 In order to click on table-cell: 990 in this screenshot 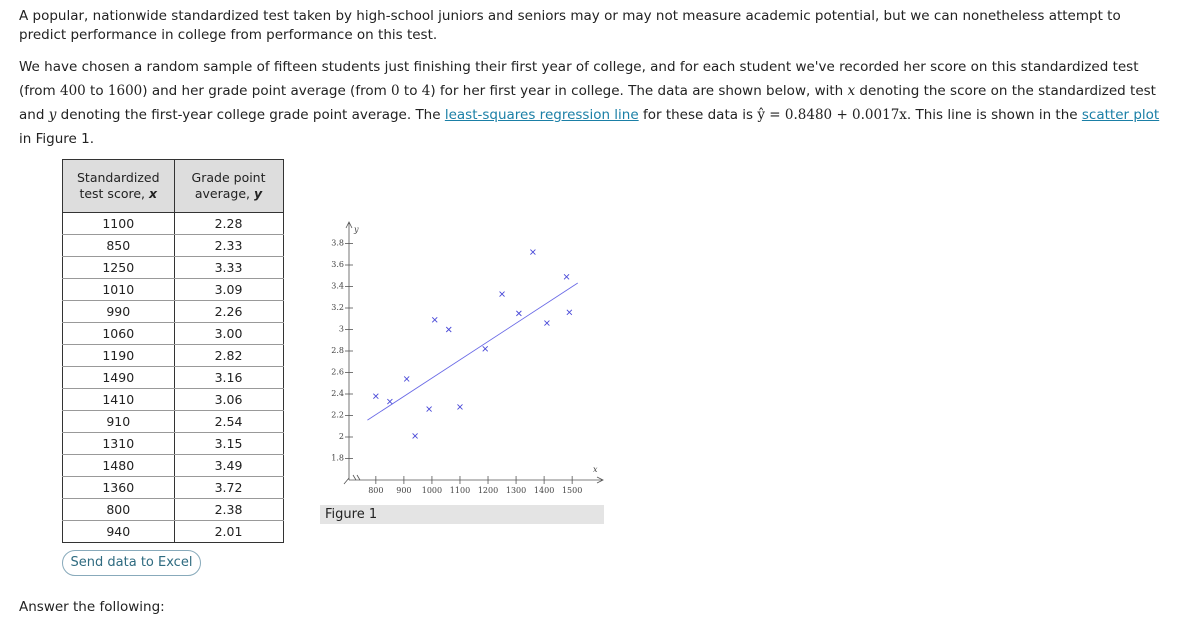, I will do `click(118, 311)`.